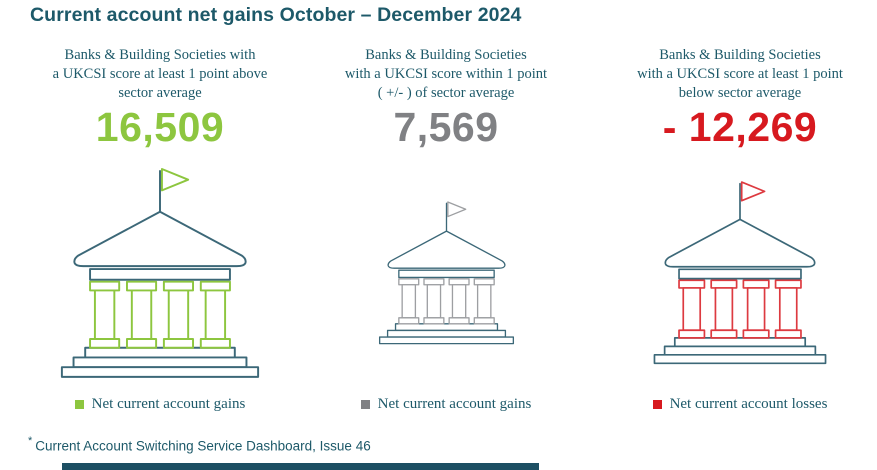  I want to click on bottom-bar, so click(300, 466).